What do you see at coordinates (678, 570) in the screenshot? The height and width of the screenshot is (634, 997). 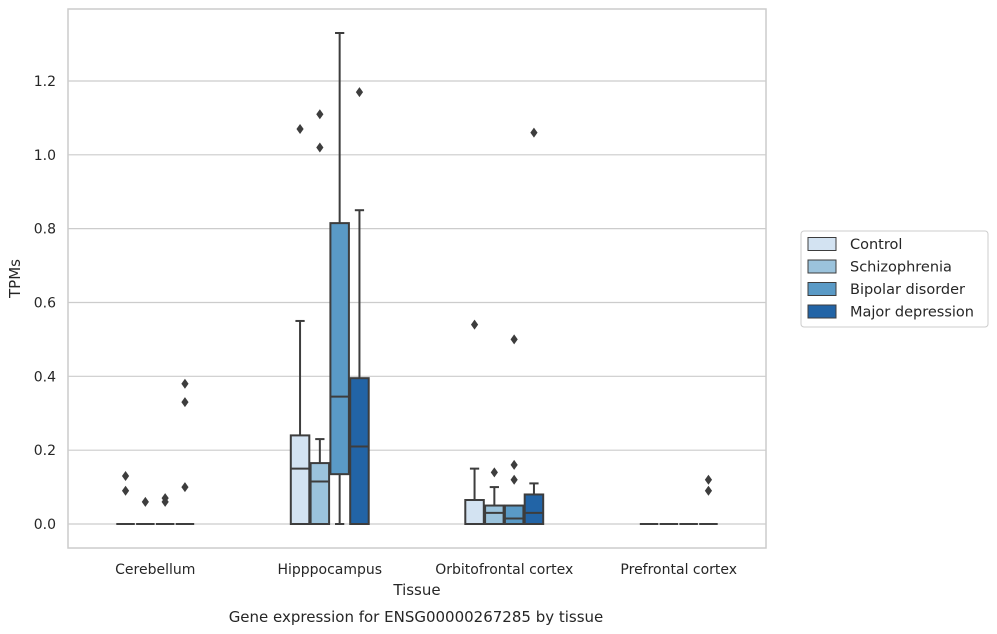 I see `x-tick-label: Prefrontal cortex` at bounding box center [678, 570].